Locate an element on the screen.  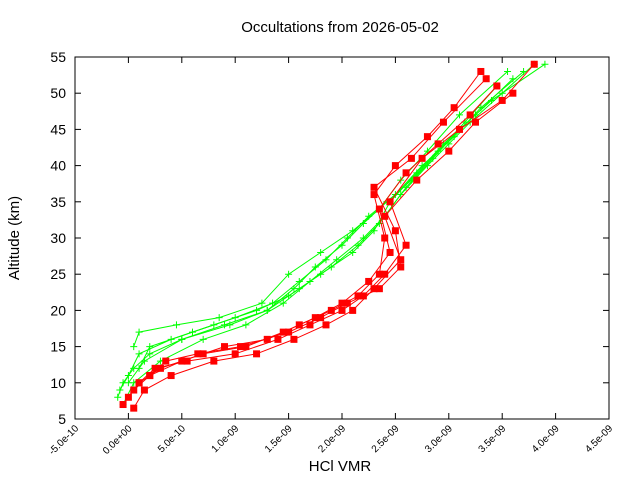
y-tick-label: 45 is located at coordinates (58, 129).